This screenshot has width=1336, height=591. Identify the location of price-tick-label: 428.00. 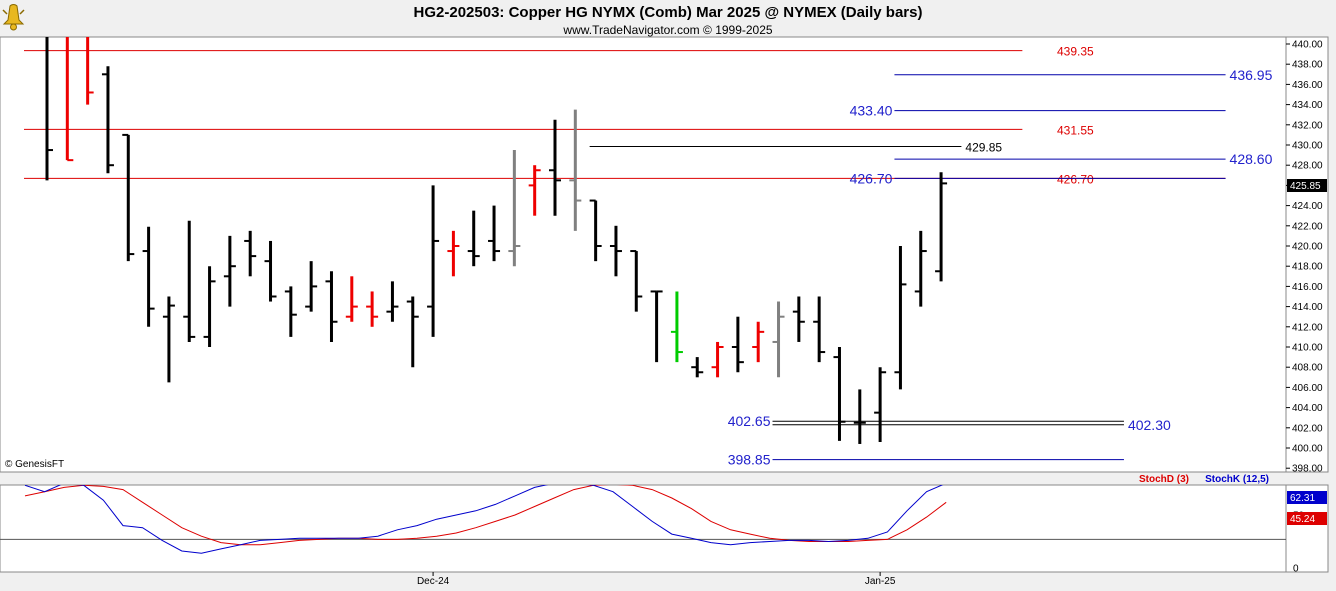
(1307, 166).